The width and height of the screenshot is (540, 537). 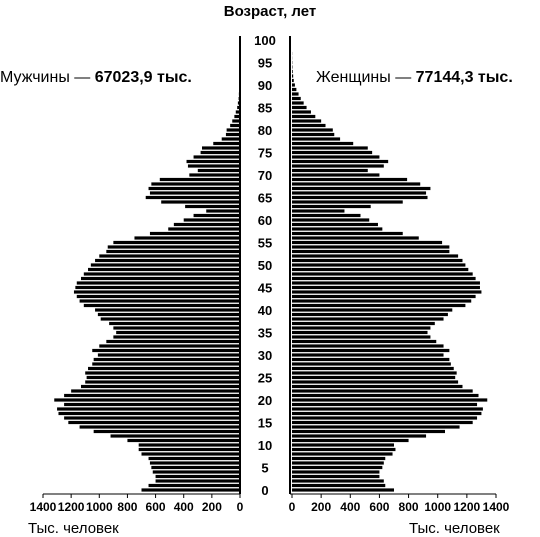 I want to click on age-tick-50: 50, so click(x=265, y=265).